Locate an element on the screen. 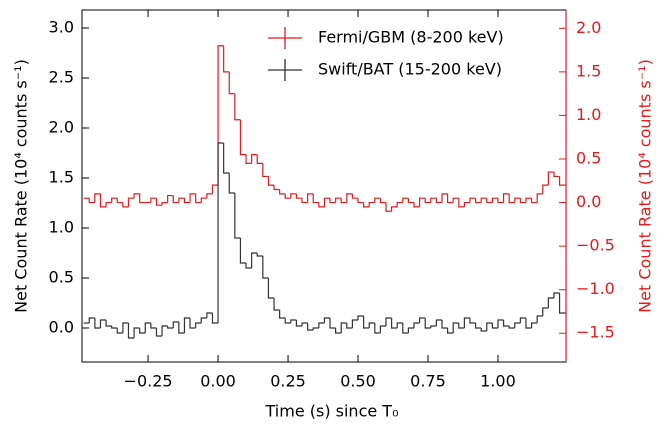 The width and height of the screenshot is (664, 434). y-tick-label: 3.0 is located at coordinates (61, 27).